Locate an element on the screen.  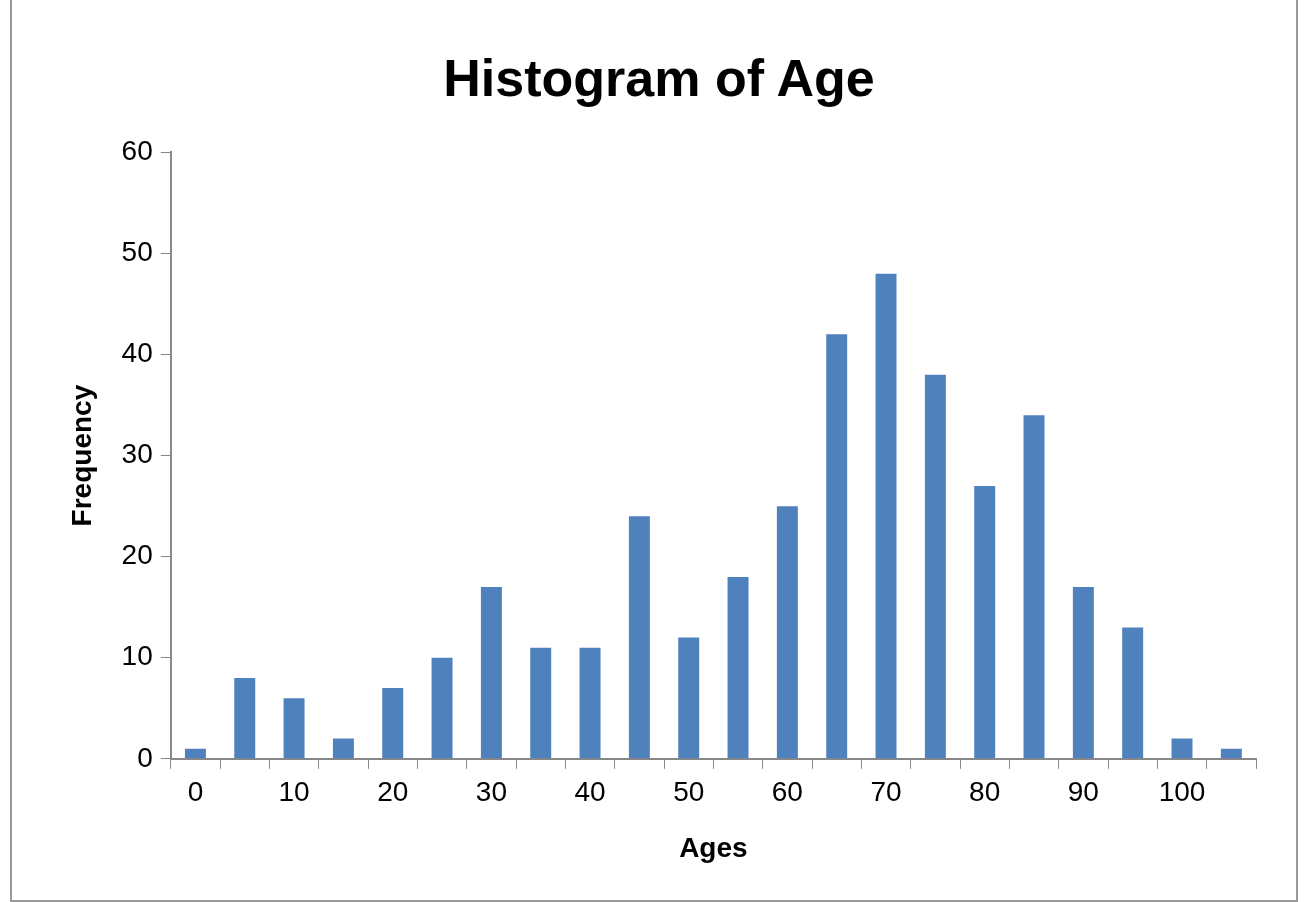
x-tick-label: 80 is located at coordinates (985, 792).